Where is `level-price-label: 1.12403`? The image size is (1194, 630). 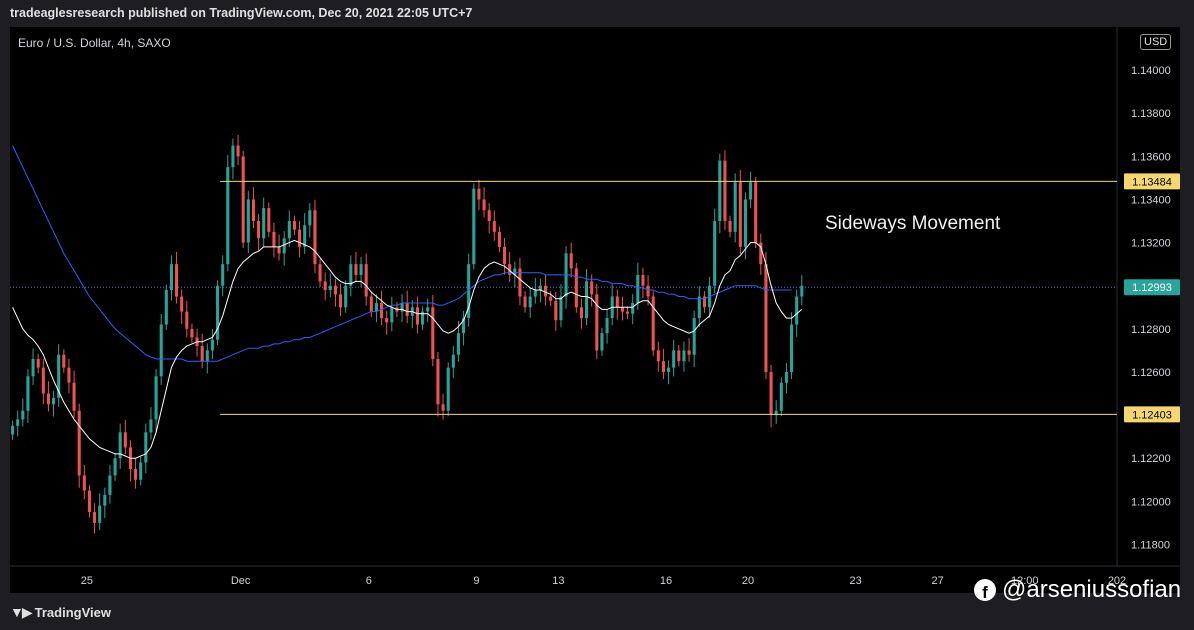 level-price-label: 1.12403 is located at coordinates (1152, 415).